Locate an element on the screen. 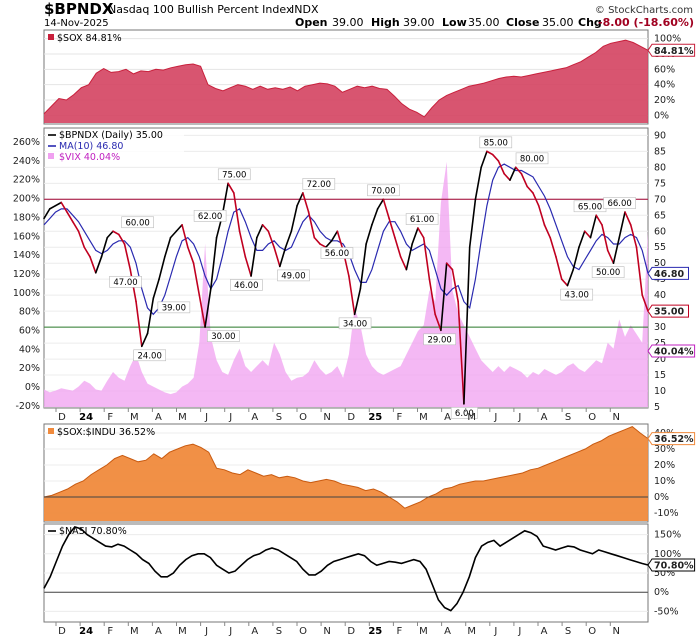  x-axis-bottom: D 24 F M A M J J A S O N D 25 F M A M J J A S O N is located at coordinates (337, 629).